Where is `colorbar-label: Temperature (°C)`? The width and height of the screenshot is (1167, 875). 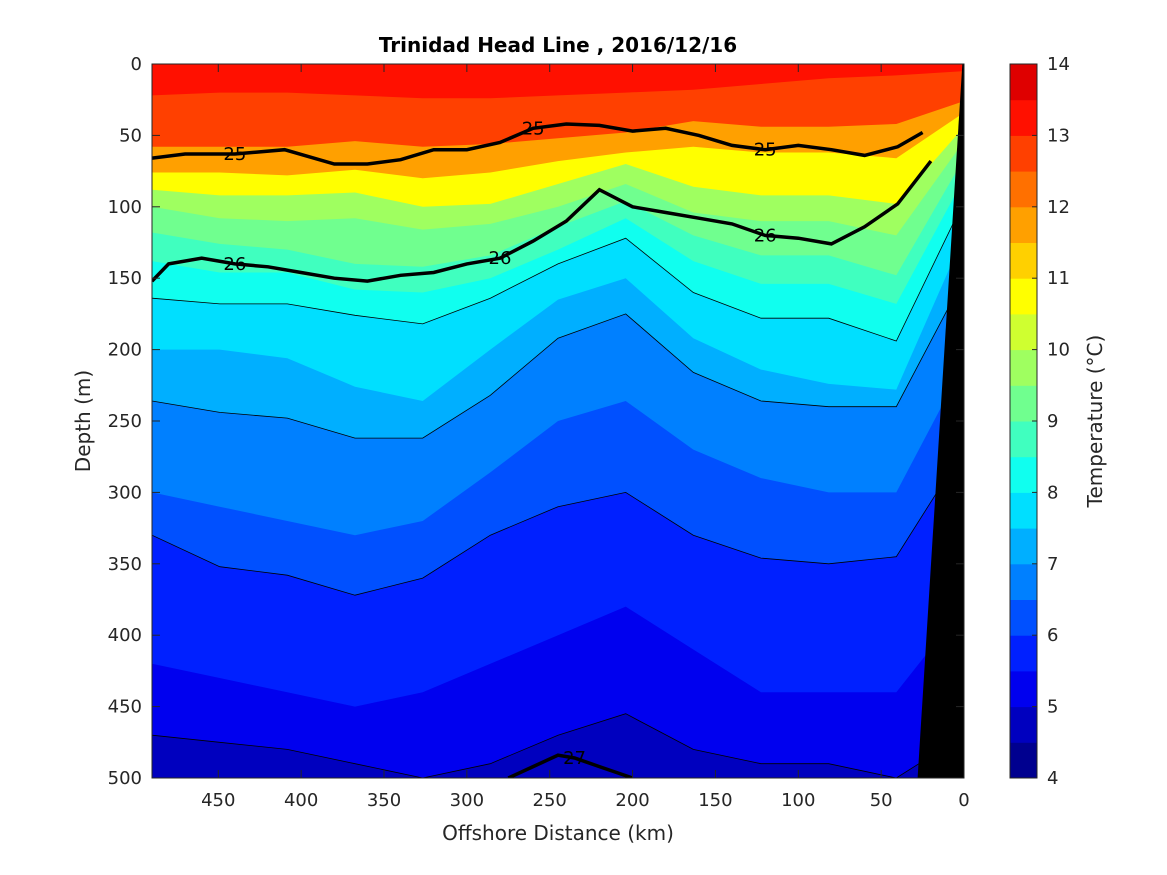 colorbar-label: Temperature (°C) is located at coordinates (1095, 422).